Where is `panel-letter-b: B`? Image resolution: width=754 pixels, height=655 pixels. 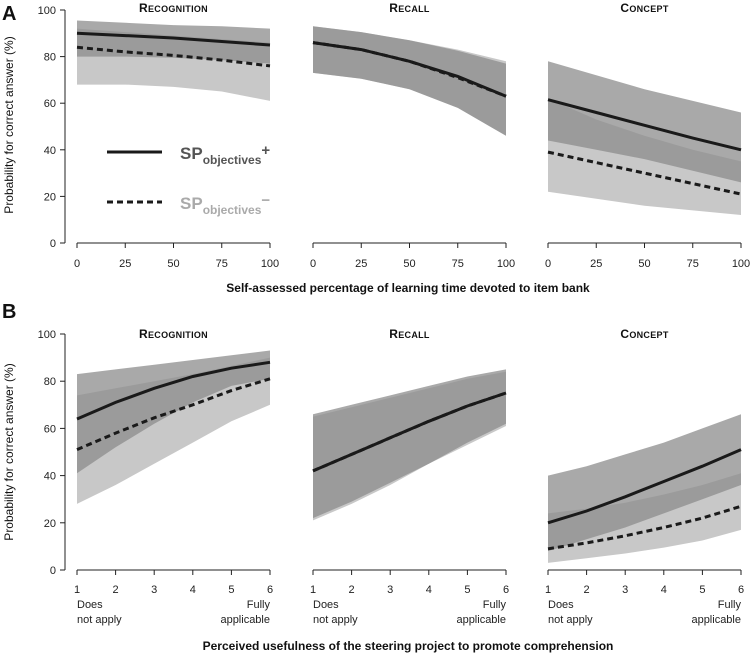 panel-letter-b: B is located at coordinates (9, 312).